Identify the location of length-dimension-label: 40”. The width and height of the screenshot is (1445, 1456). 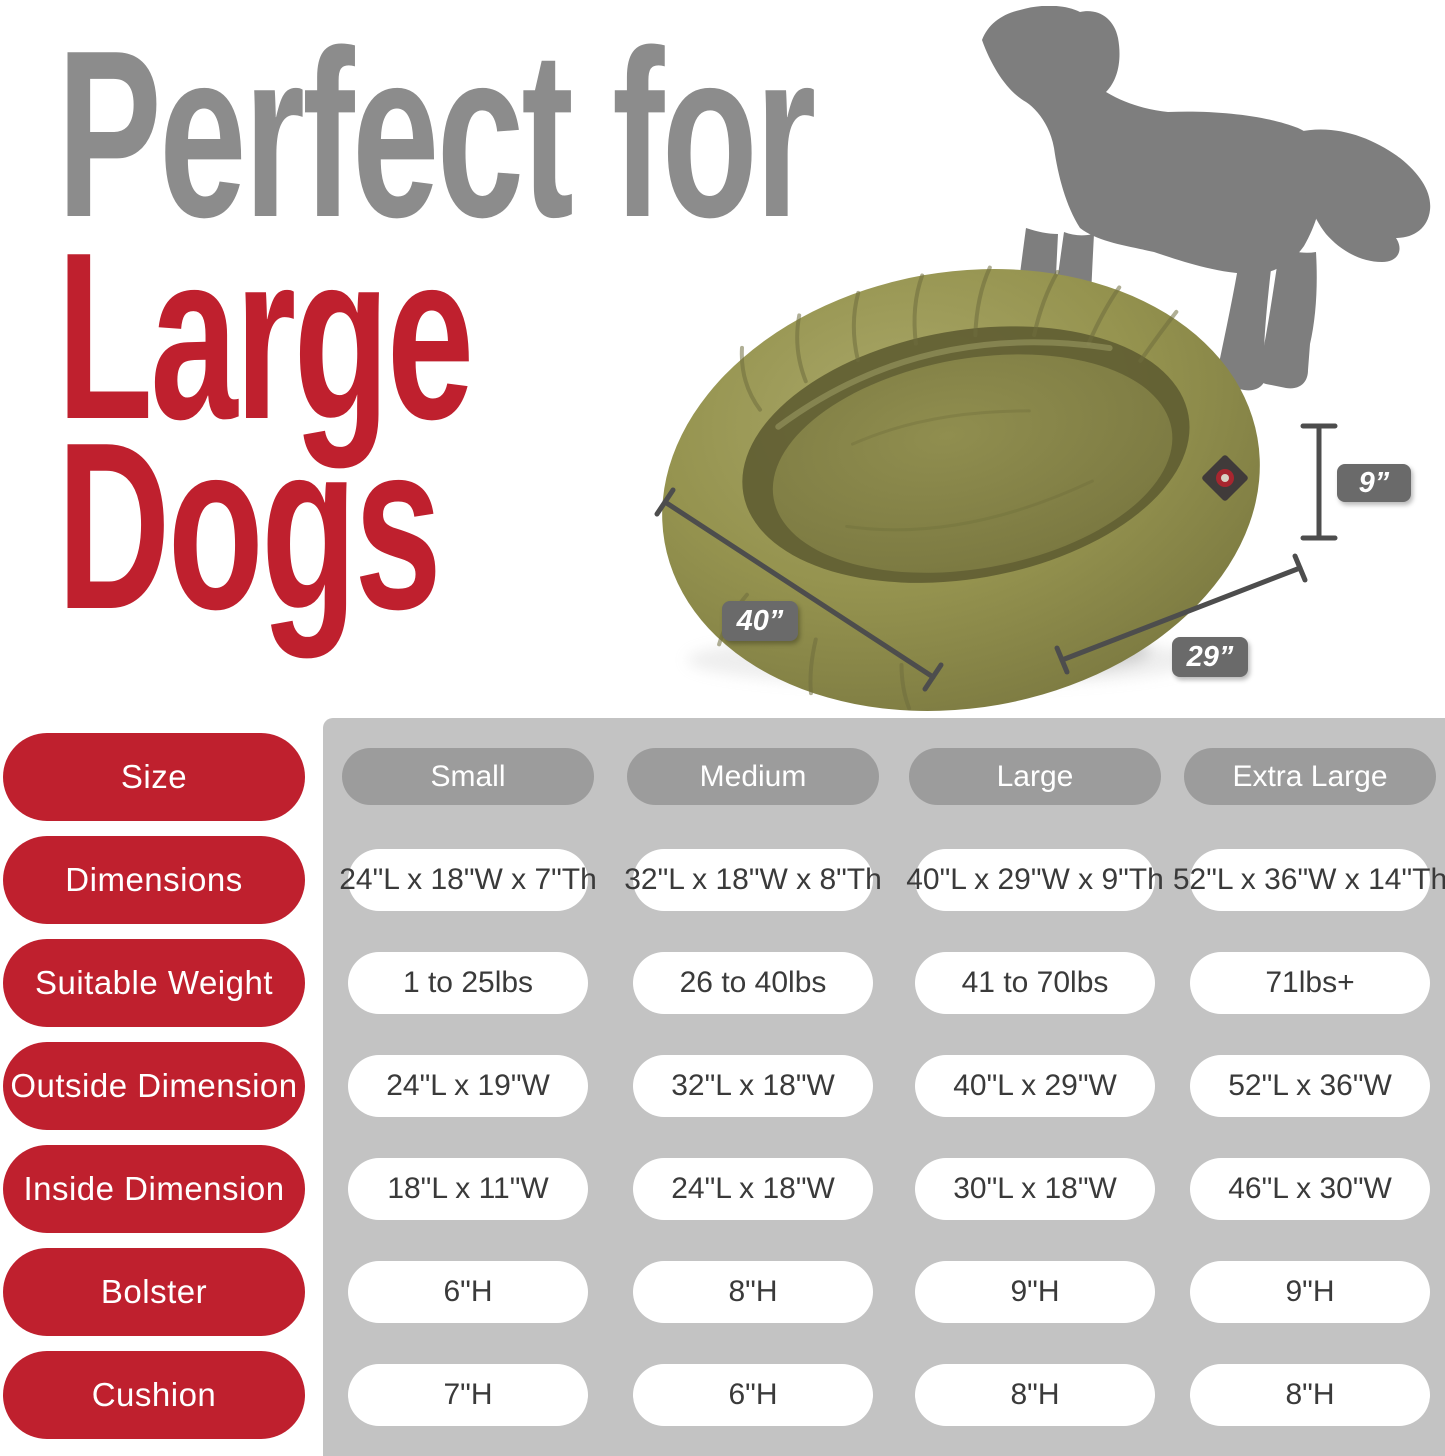
(760, 621).